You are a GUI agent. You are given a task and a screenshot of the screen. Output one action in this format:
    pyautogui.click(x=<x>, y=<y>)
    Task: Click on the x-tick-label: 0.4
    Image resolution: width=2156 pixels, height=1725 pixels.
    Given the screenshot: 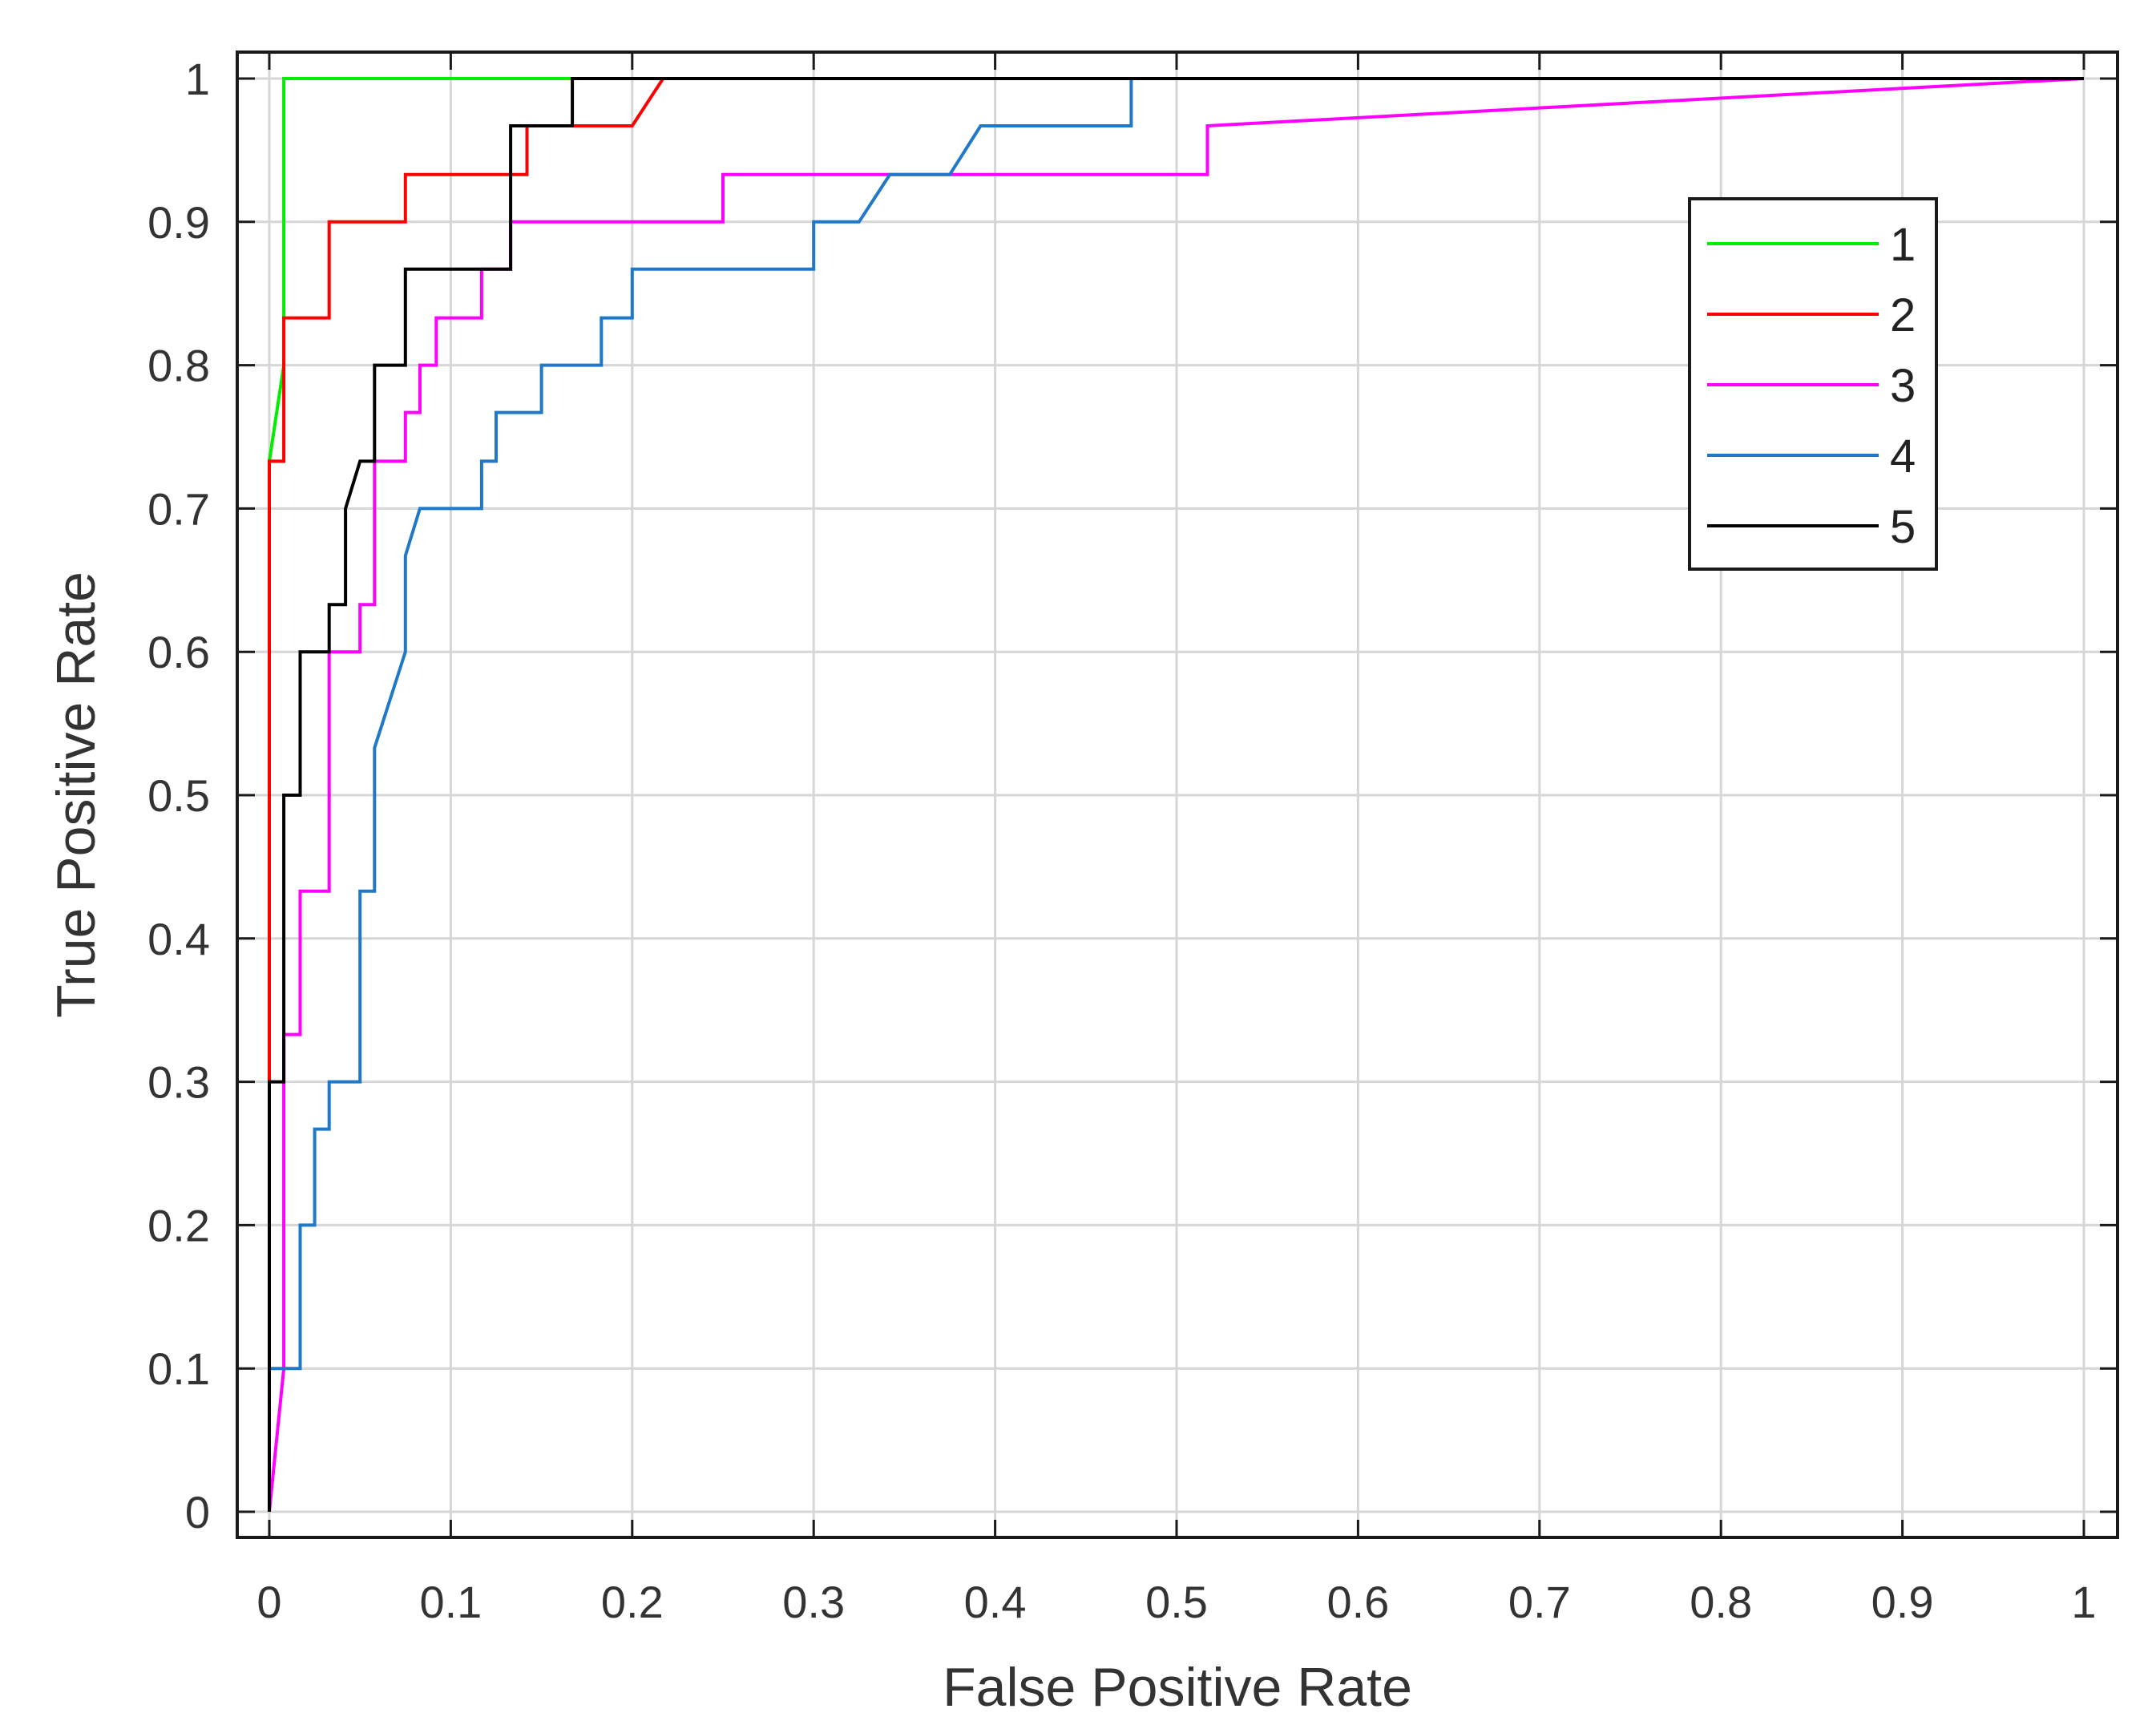 What is the action you would take?
    pyautogui.click(x=995, y=1602)
    